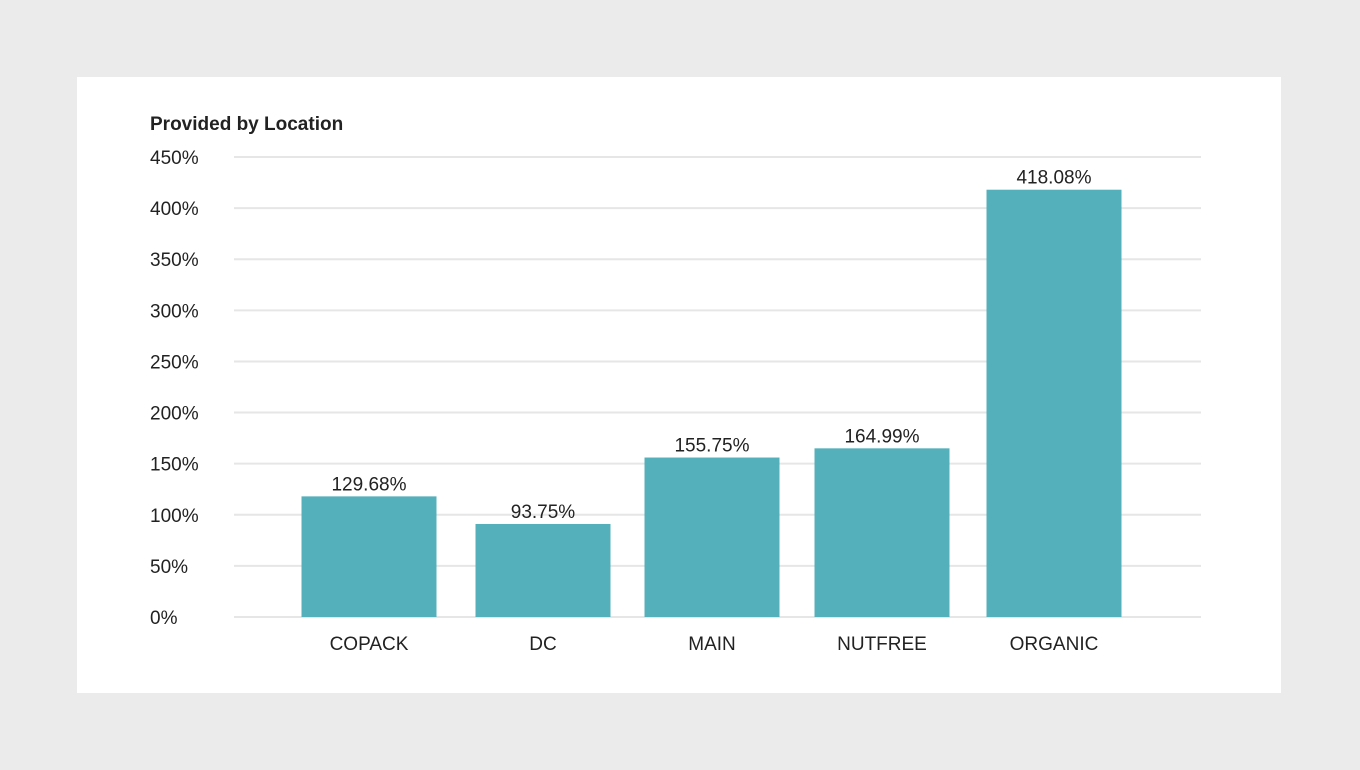 The height and width of the screenshot is (770, 1360). What do you see at coordinates (174, 414) in the screenshot?
I see `y-tick-label: 200%` at bounding box center [174, 414].